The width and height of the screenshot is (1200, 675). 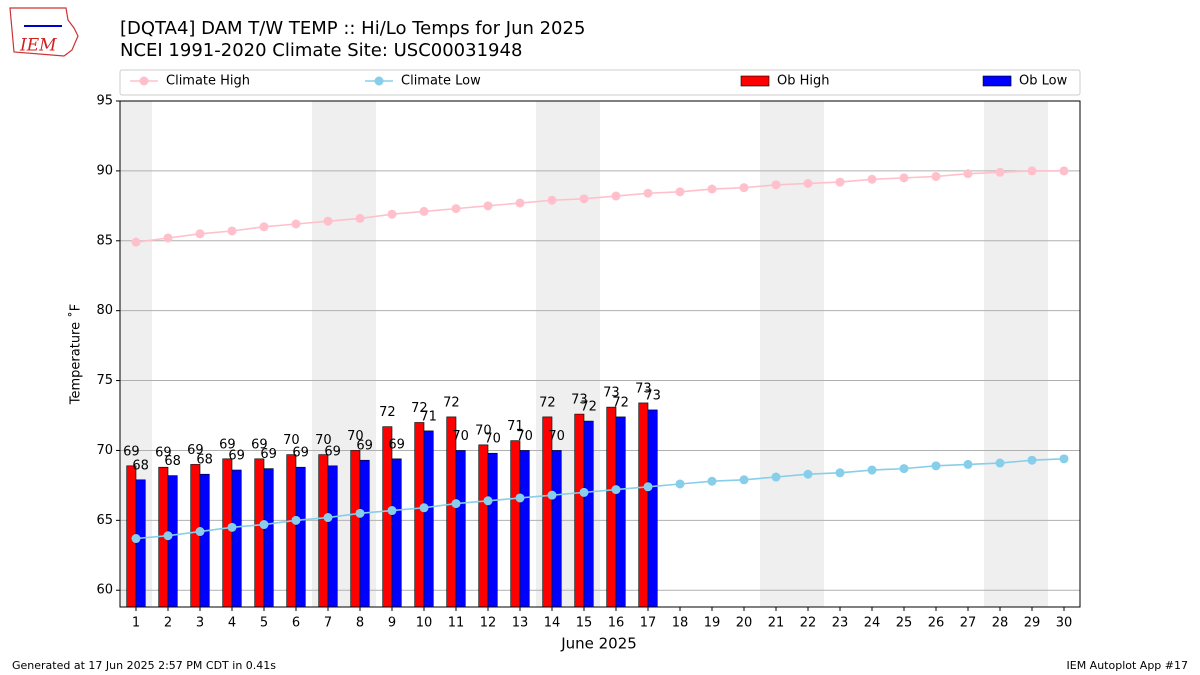 What do you see at coordinates (515, 426) in the screenshot?
I see `data-label: 71` at bounding box center [515, 426].